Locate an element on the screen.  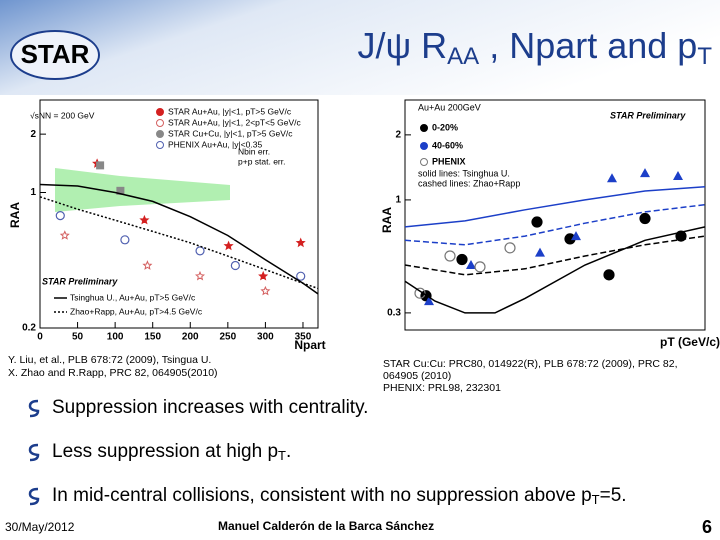
caption: 064905 (2010) is located at coordinates (417, 376).